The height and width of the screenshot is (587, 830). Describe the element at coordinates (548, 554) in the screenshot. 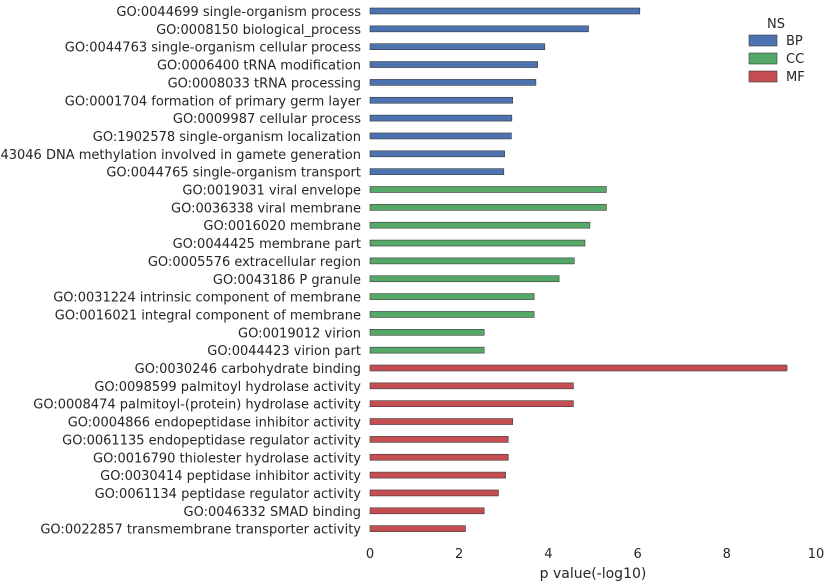

I see `x-tick-label: 4` at that location.